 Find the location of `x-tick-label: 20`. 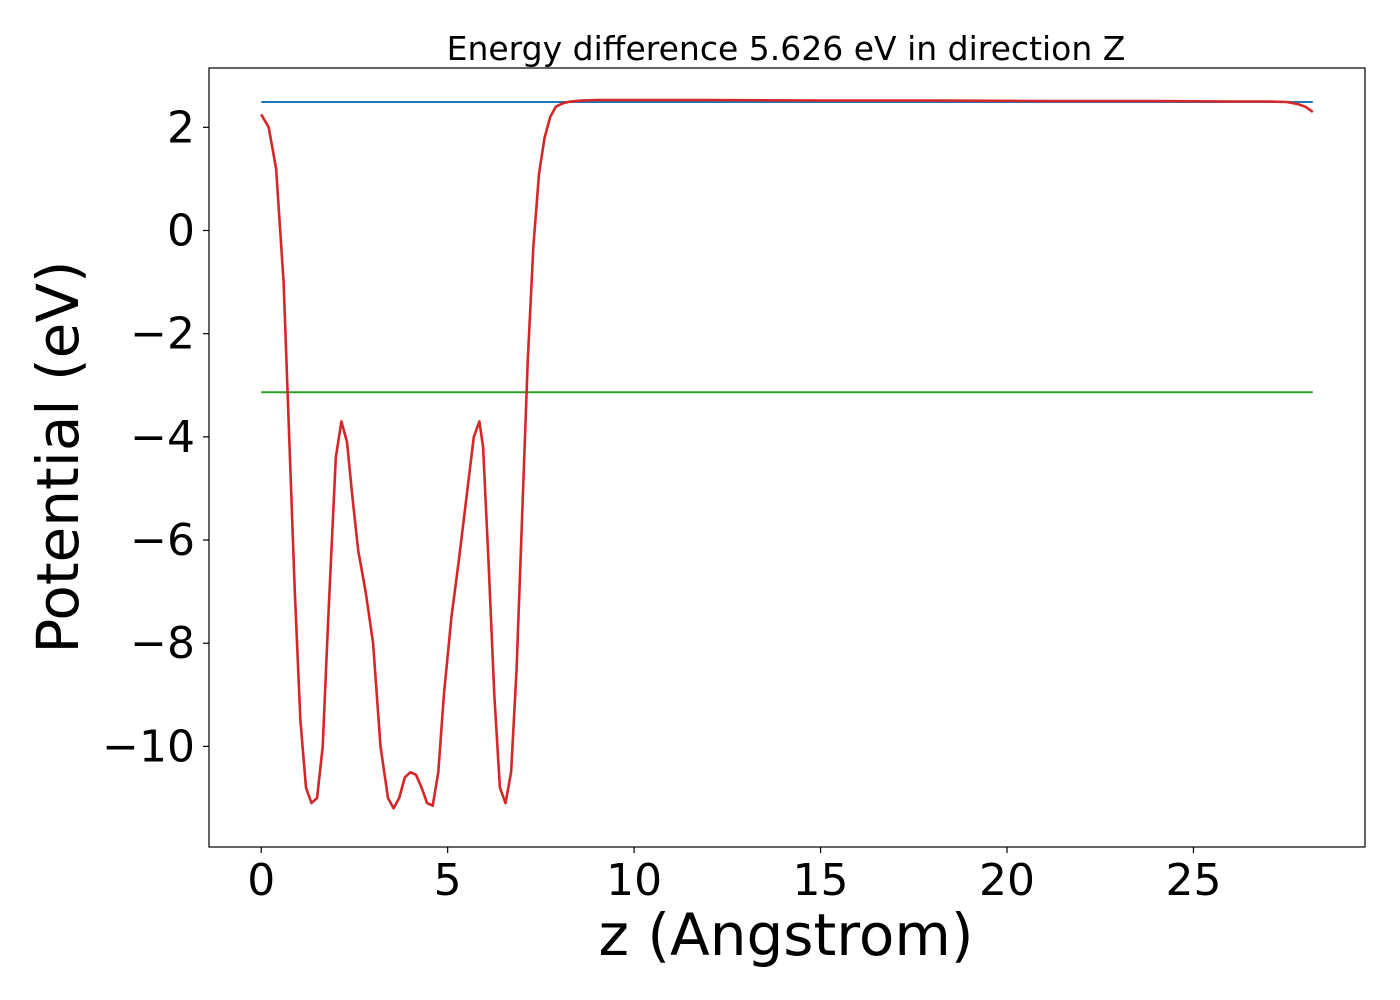

x-tick-label: 20 is located at coordinates (1007, 880).